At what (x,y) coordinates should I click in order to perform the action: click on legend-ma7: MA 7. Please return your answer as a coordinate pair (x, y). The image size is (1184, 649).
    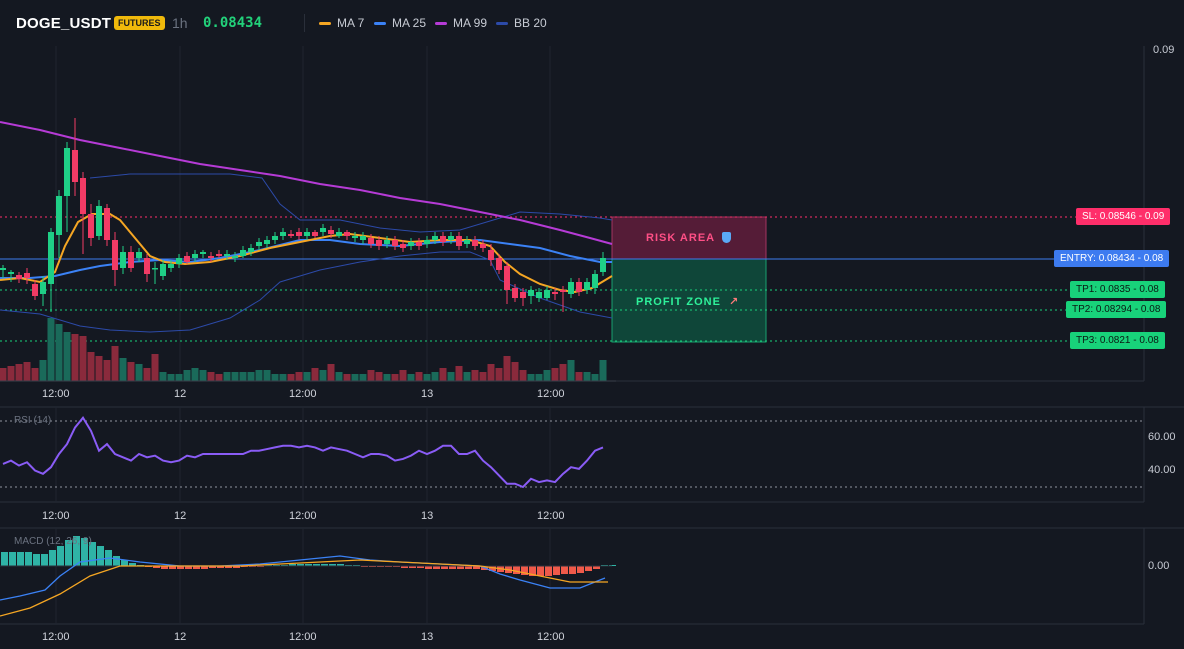
    Looking at the image, I should click on (341, 23).